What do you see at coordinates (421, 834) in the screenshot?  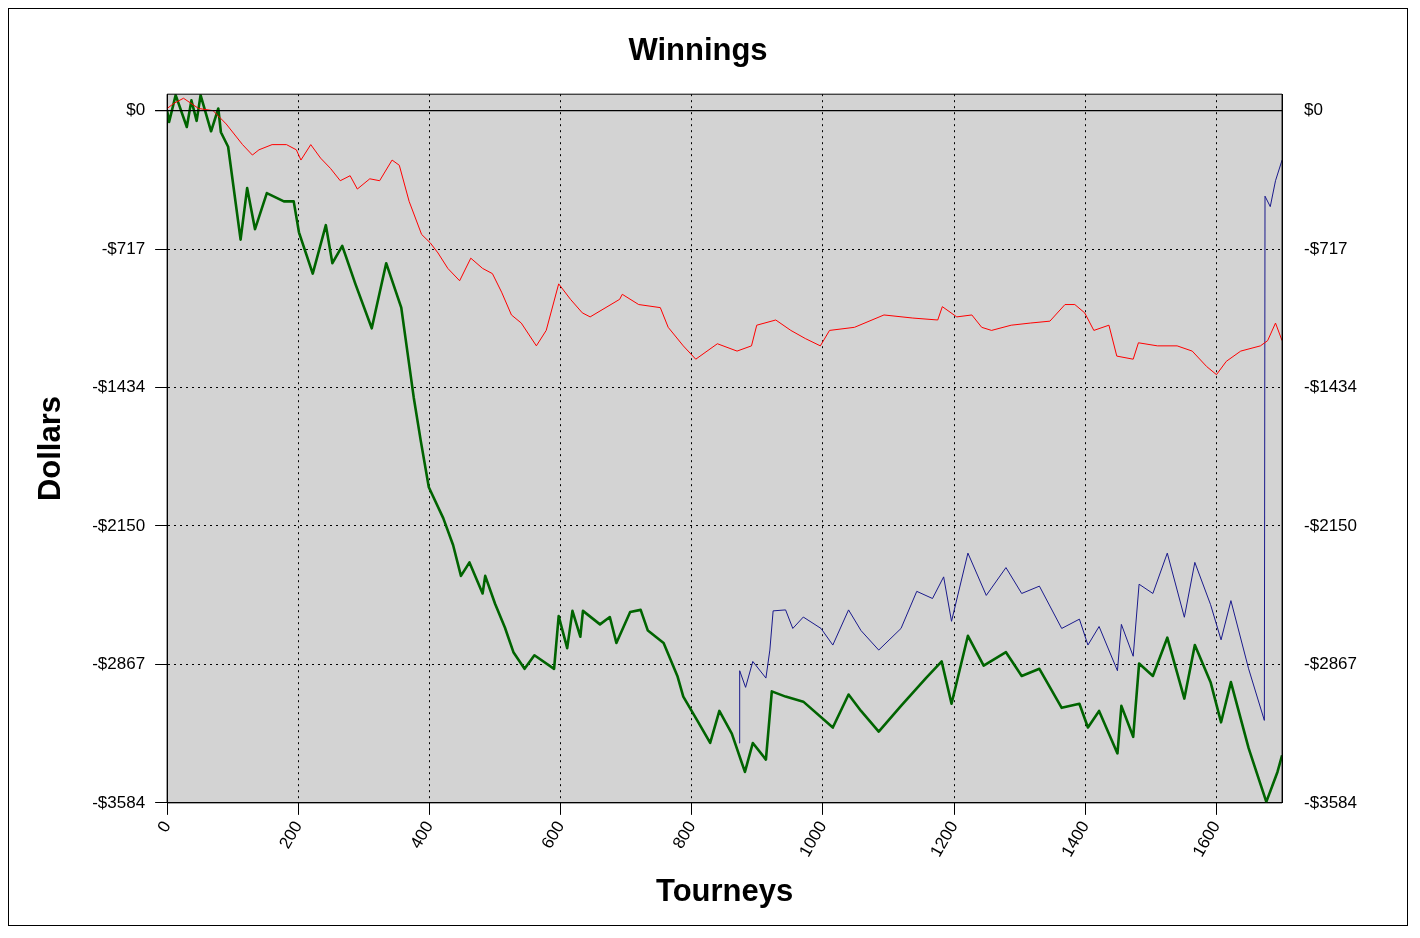 I see `x-tick-label: 400` at bounding box center [421, 834].